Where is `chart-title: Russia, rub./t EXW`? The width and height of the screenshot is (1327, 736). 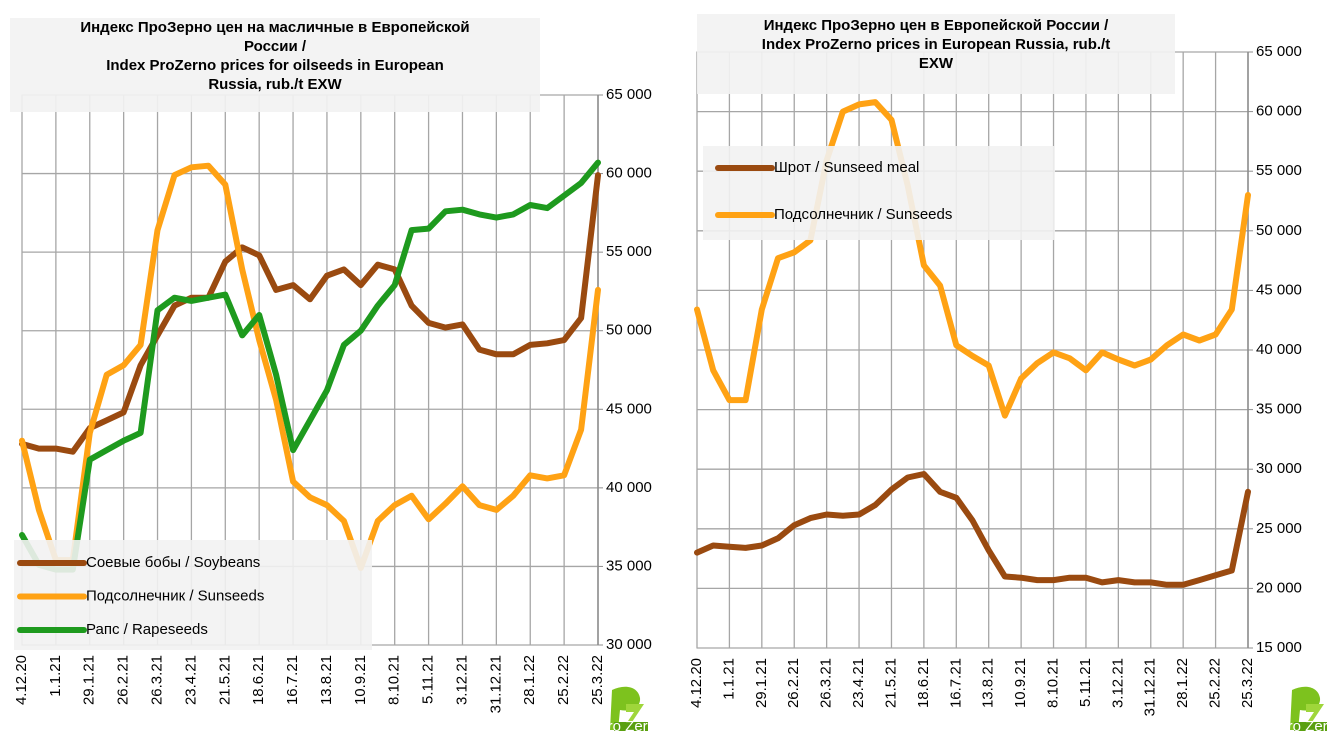 chart-title: Russia, rub./t EXW is located at coordinates (275, 84).